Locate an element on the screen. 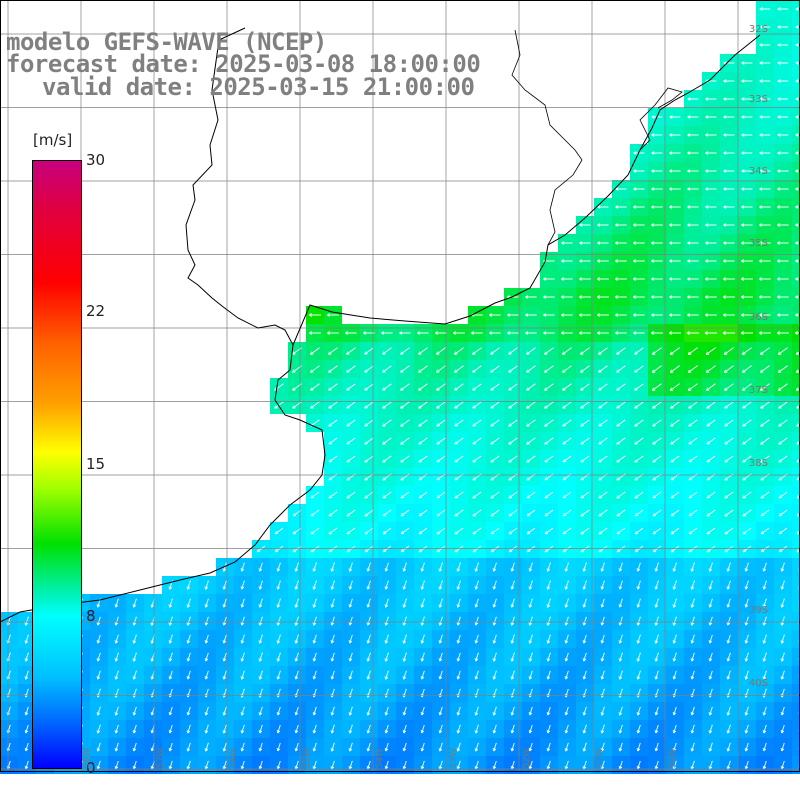 The height and width of the screenshot is (800, 800). wind-speed-cell is located at coordinates (796, 531).